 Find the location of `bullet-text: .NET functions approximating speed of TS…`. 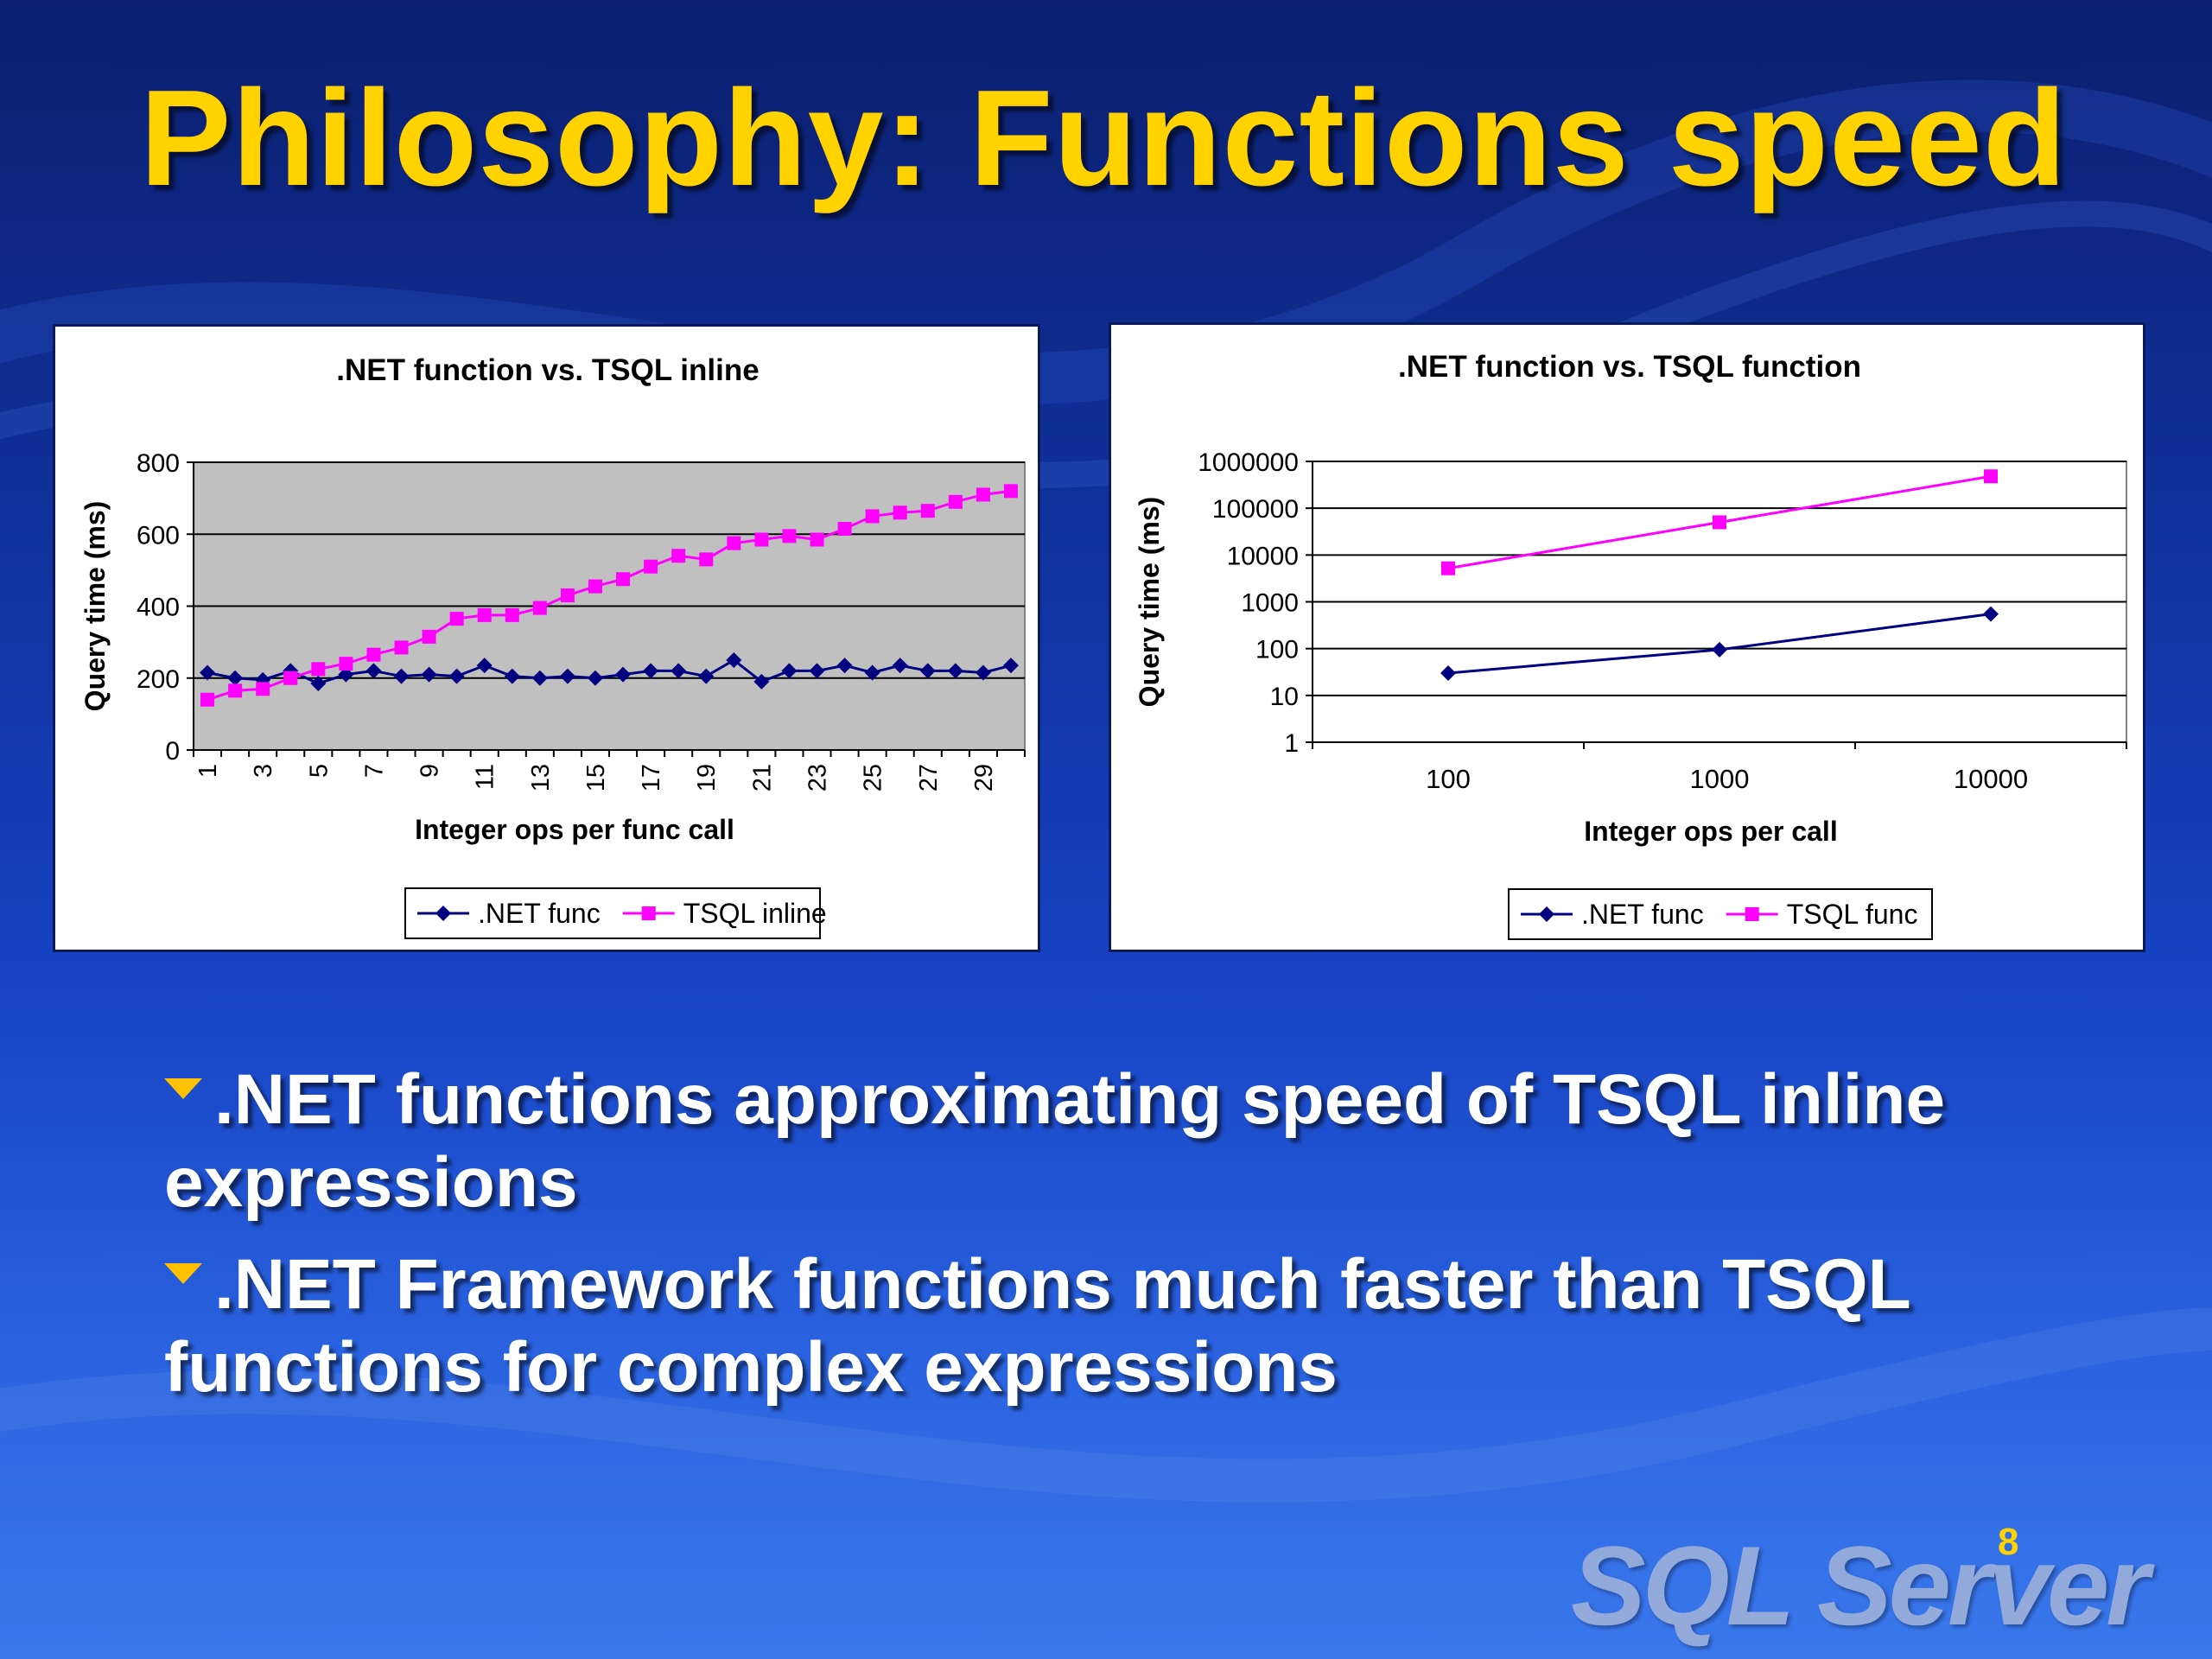

bullet-text: .NET functions approximating speed of TS… is located at coordinates (1055, 1141).